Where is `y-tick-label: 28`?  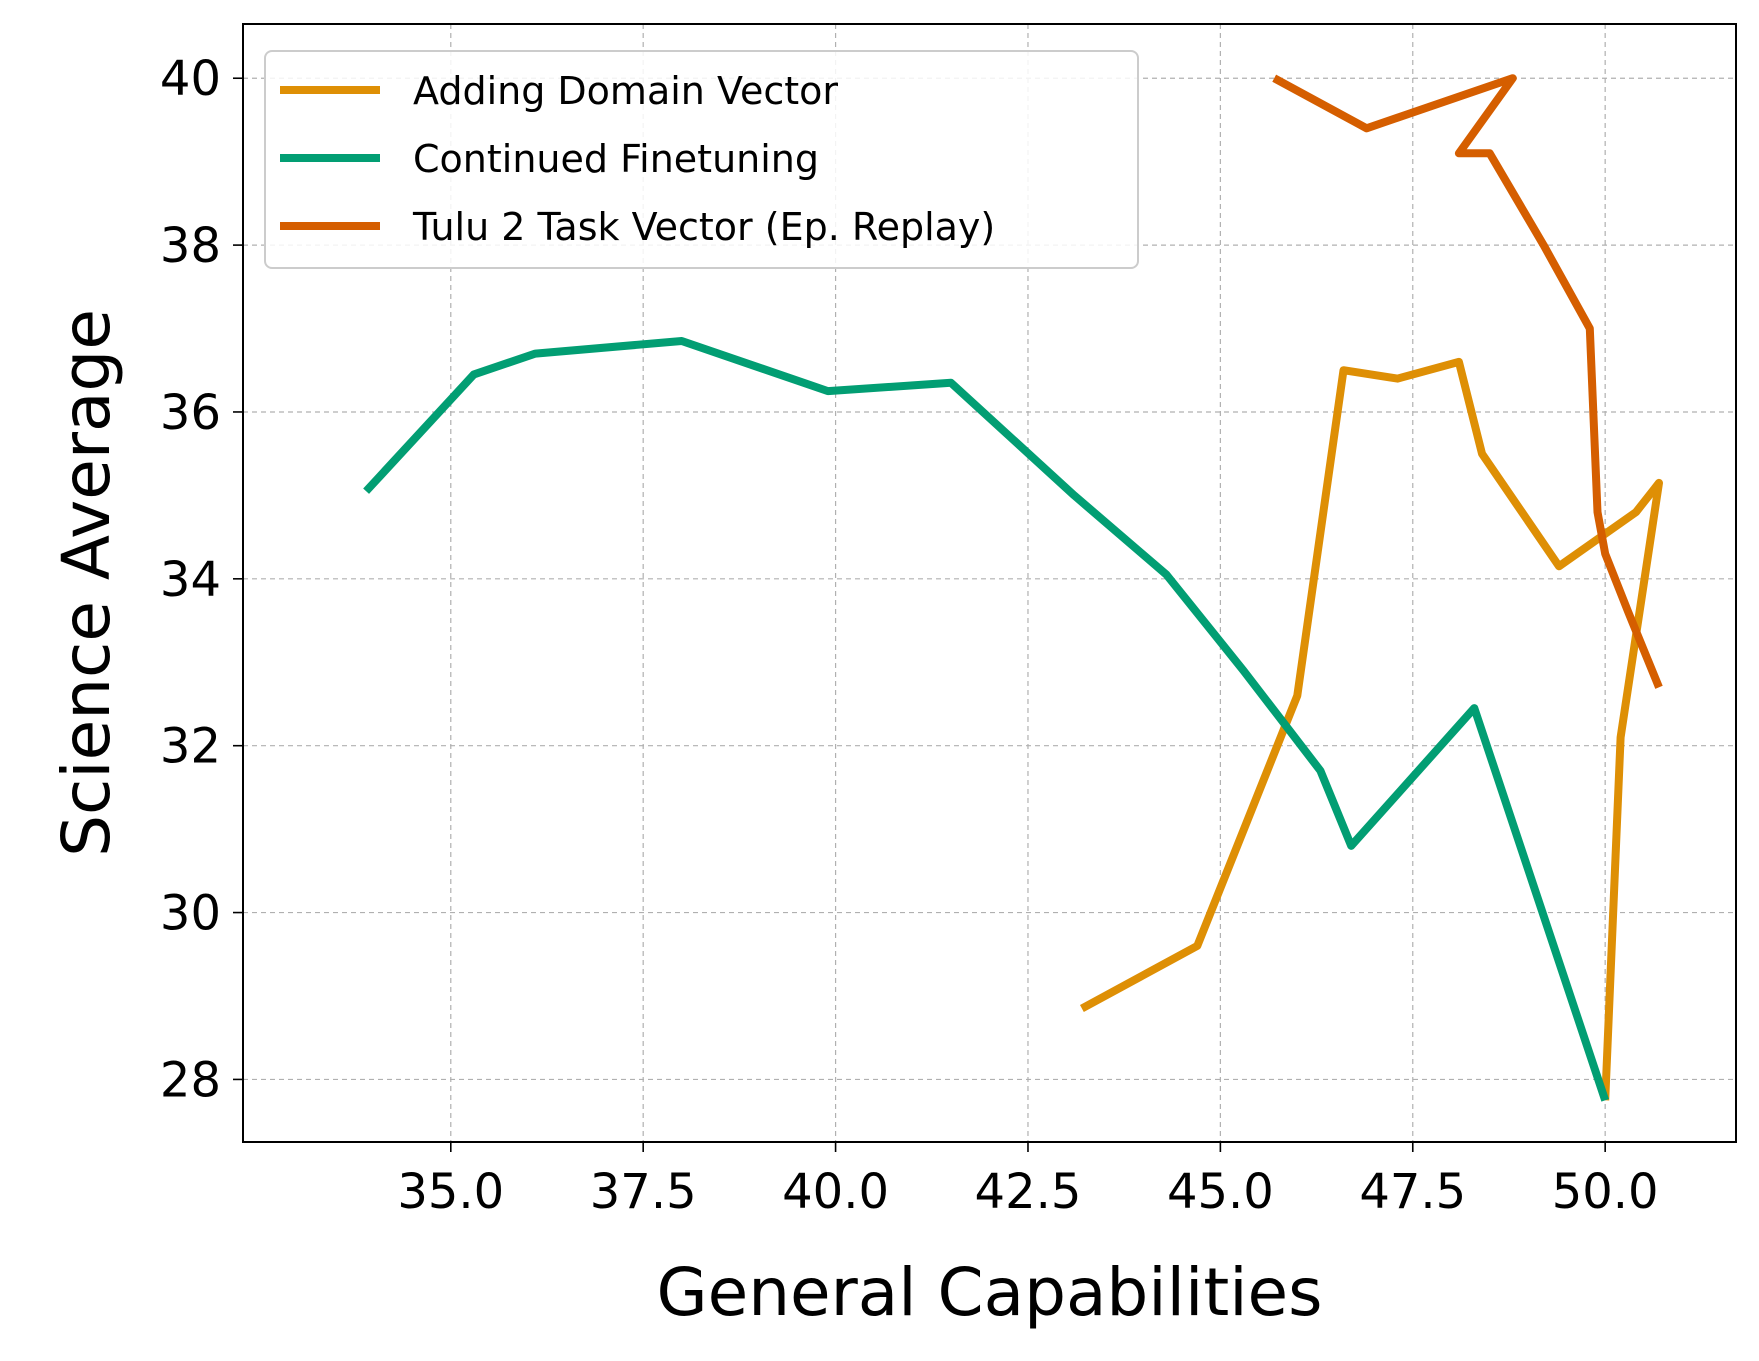
y-tick-label: 28 is located at coordinates (190, 1080).